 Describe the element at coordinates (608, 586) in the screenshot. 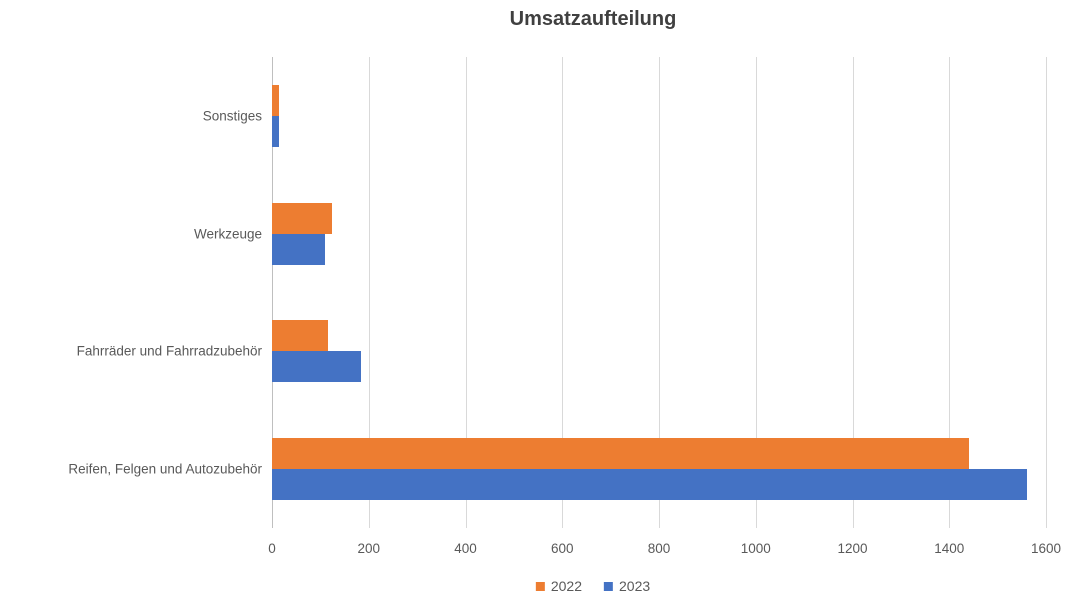

I see `legend-swatch-2023` at that location.